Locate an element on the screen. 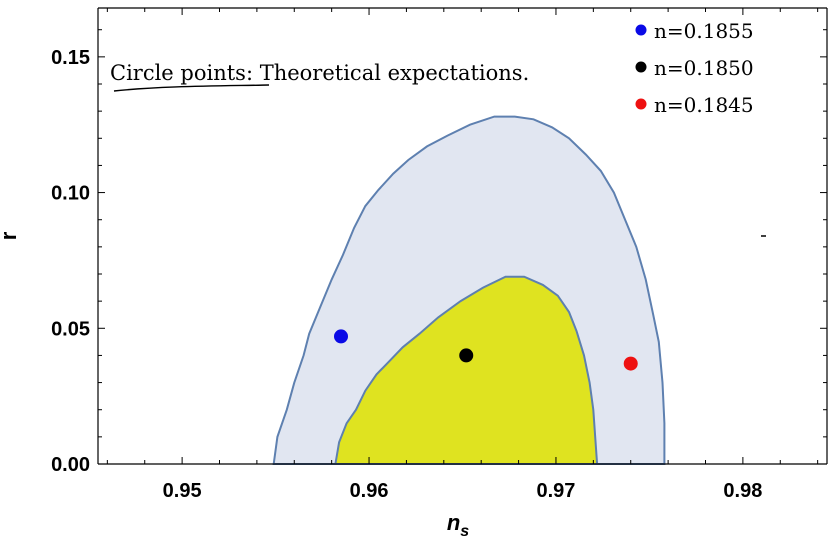  x-tick-label: 0.95 is located at coordinates (182, 491).